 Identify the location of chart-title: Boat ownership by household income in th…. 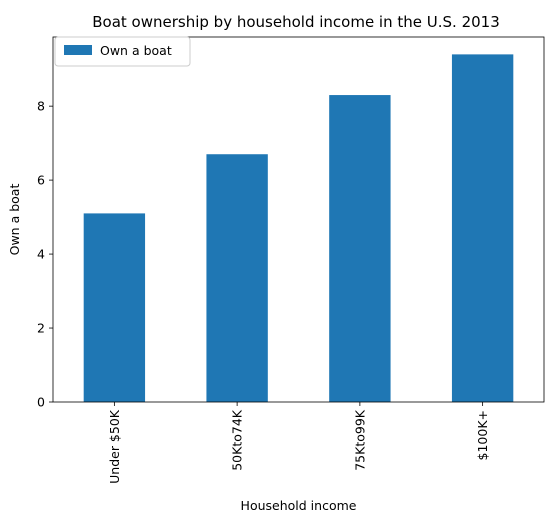
(296, 22).